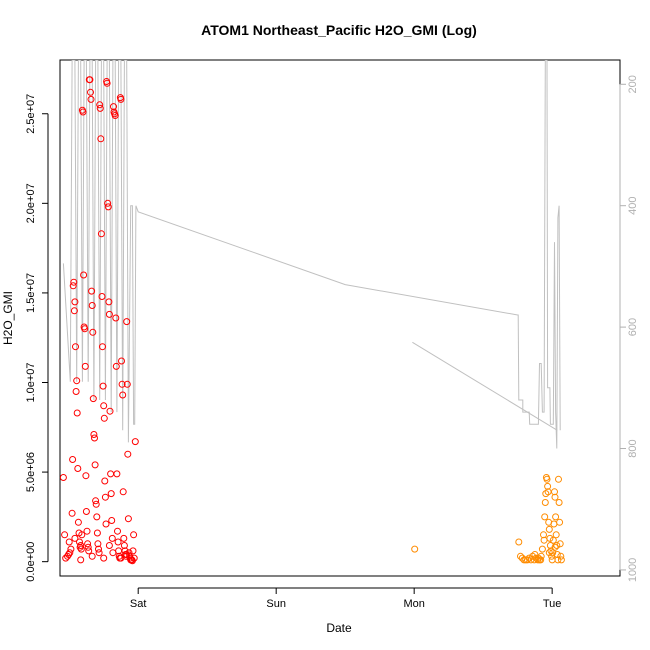 The image size is (650, 650). Describe the element at coordinates (339, 30) in the screenshot. I see `chart-title: ATOM1 Northeast_Pacific H2O_GMI (Log)` at that location.